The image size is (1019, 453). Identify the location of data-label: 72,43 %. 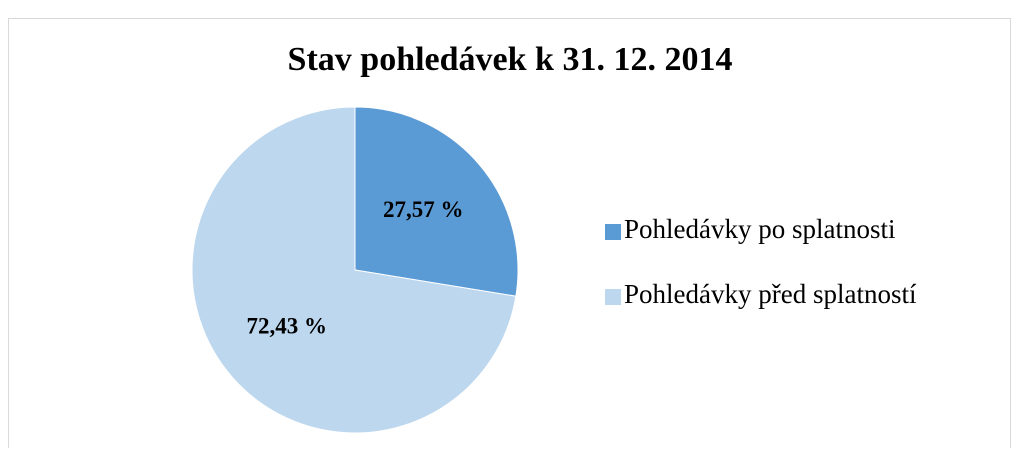
(286, 325).